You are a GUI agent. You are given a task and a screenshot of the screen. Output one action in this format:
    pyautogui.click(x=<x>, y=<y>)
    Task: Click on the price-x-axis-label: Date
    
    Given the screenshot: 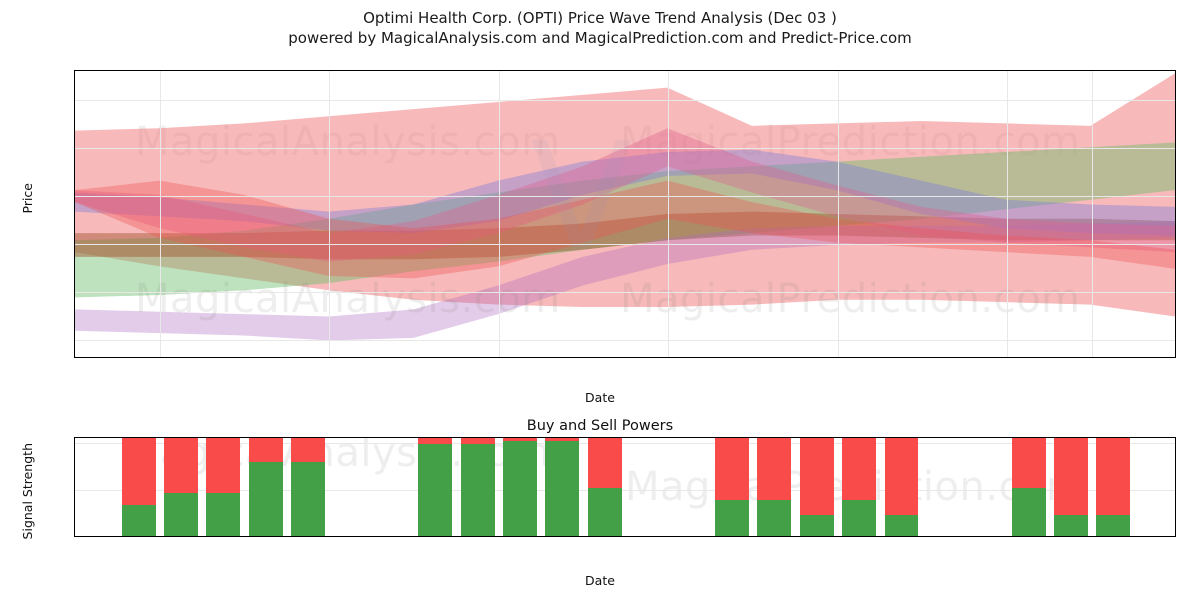 What is the action you would take?
    pyautogui.click(x=600, y=397)
    